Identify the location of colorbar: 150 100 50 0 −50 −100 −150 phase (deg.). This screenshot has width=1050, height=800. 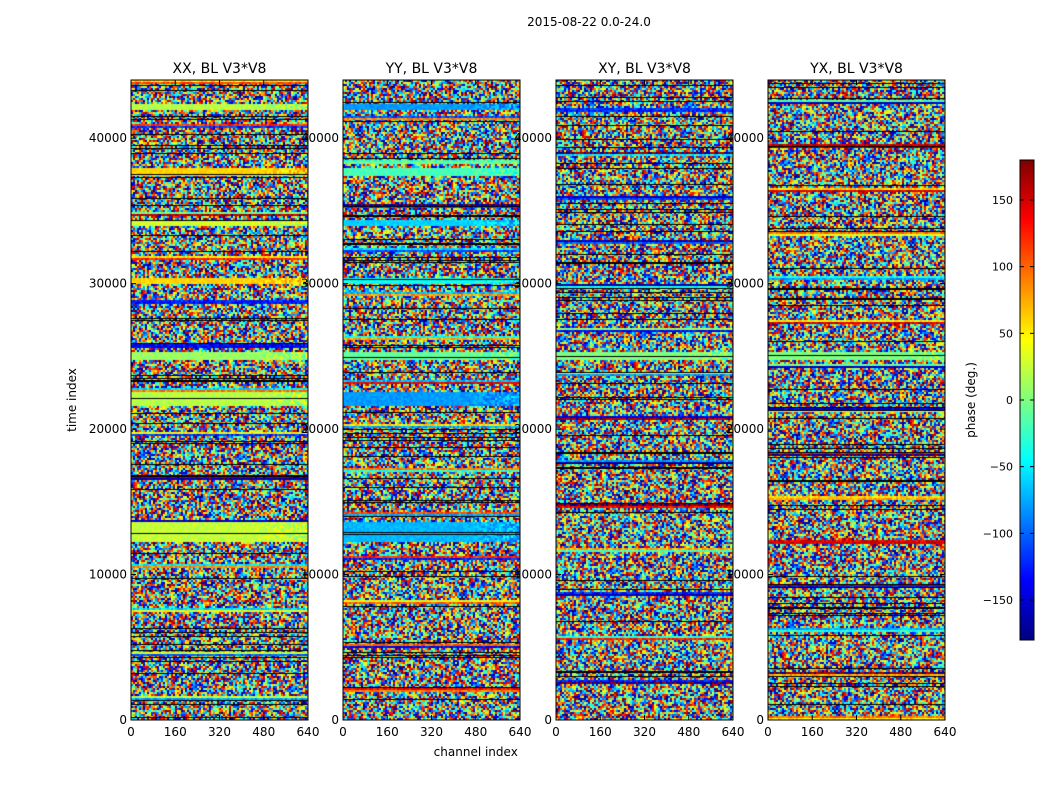
(999, 400).